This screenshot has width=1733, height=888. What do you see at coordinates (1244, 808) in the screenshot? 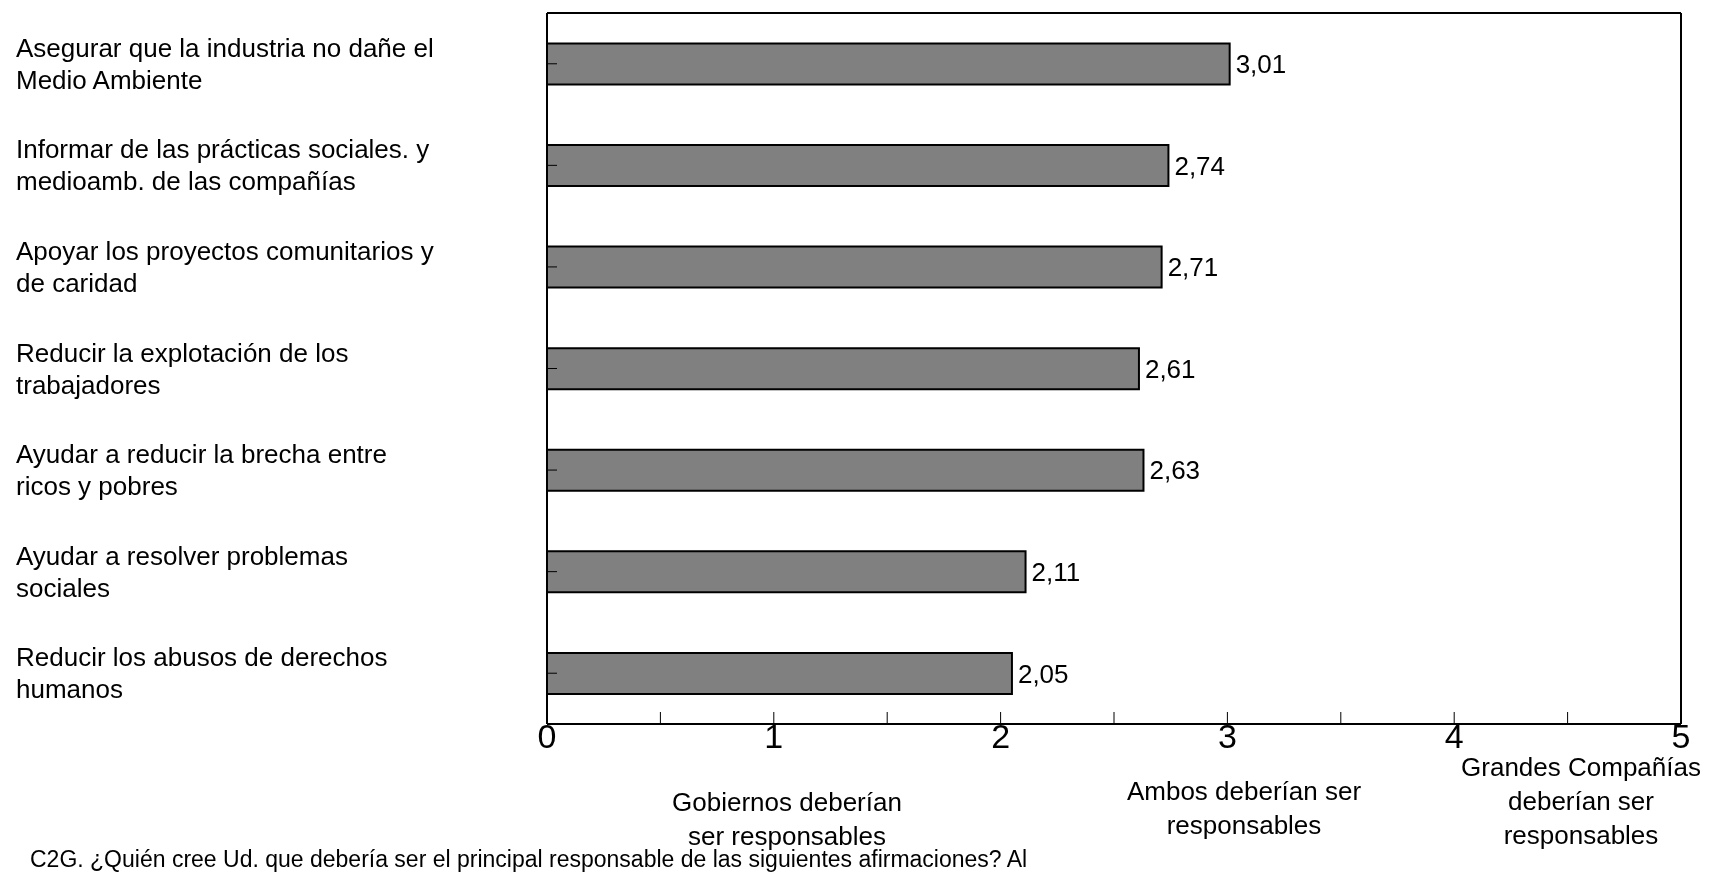
I see `text: Ambos deberían ser responsables` at bounding box center [1244, 808].